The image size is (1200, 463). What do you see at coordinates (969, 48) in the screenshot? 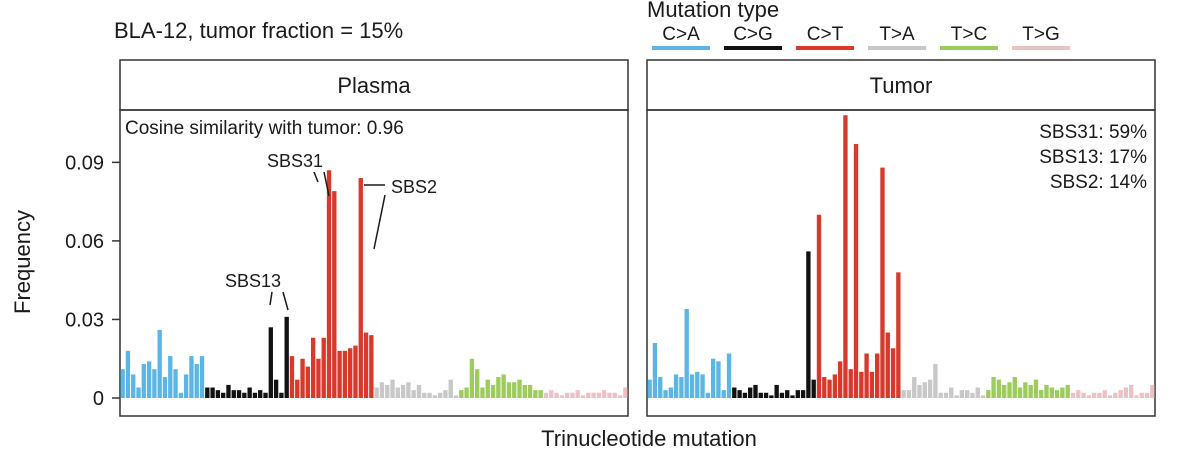
I see `legend-swatch-ttoc` at bounding box center [969, 48].